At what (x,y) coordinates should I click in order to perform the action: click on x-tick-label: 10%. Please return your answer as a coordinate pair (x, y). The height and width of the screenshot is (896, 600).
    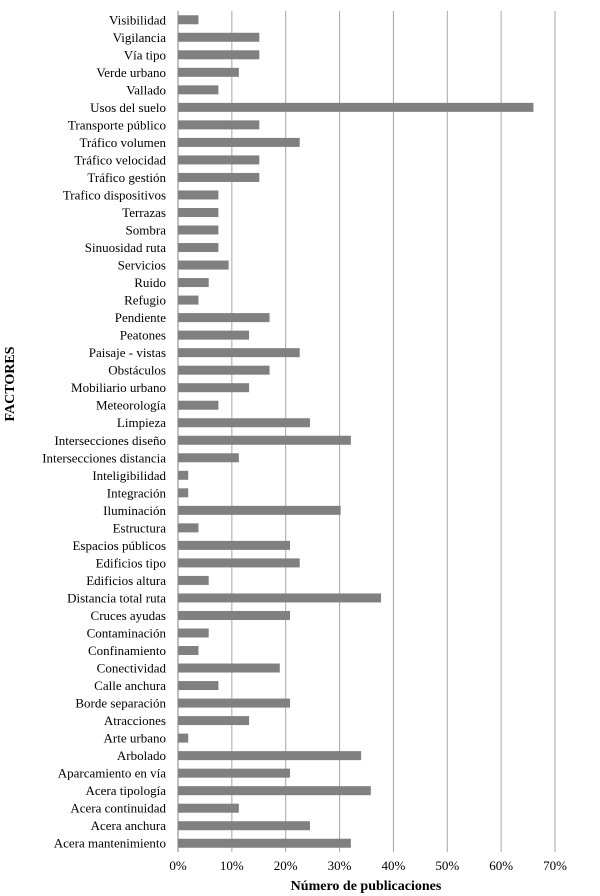
    Looking at the image, I should click on (232, 865).